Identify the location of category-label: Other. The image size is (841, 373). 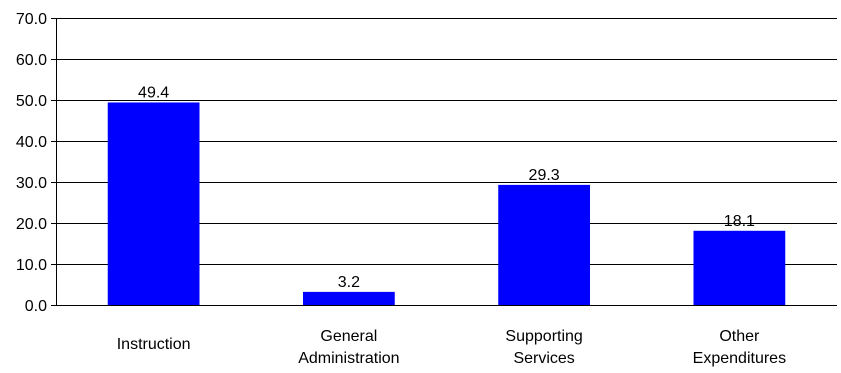
(739, 336).